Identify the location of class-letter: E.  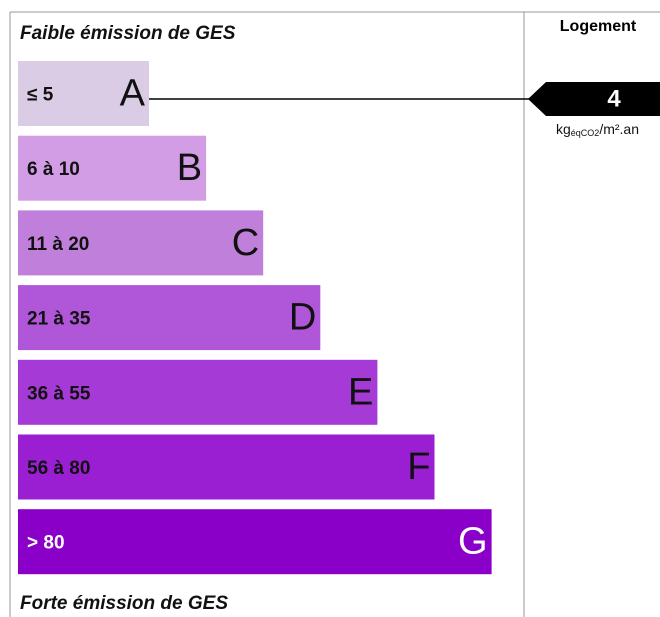
(360, 392).